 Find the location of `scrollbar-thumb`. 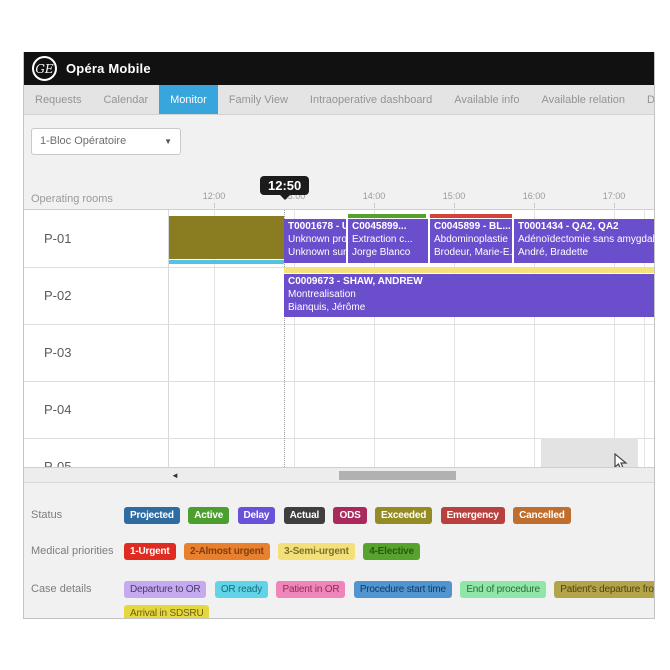

scrollbar-thumb is located at coordinates (397, 475).